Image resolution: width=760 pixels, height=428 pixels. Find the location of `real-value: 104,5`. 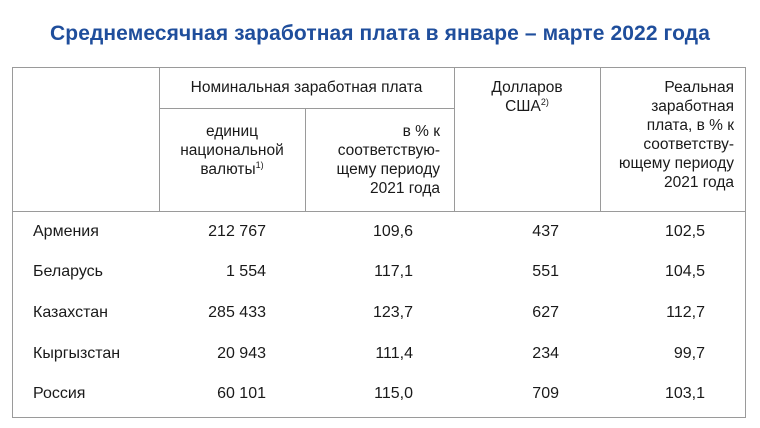

real-value: 104,5 is located at coordinates (684, 271).